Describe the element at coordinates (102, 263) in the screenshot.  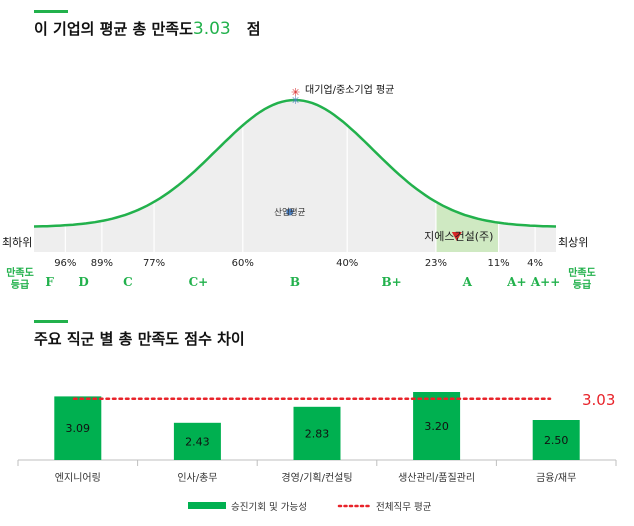
I see `percentile-label: 89%` at that location.